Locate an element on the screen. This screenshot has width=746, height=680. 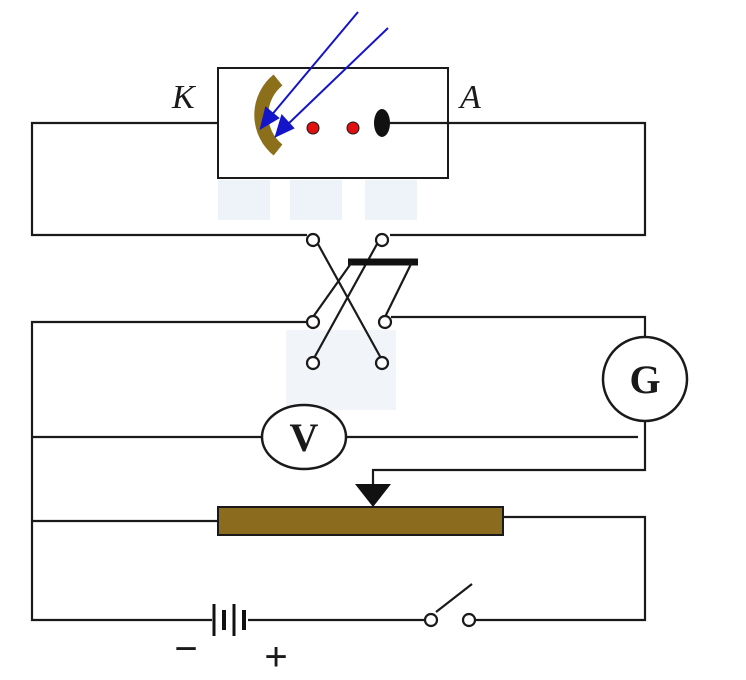
switch-terminal-top-right is located at coordinates (382, 240).